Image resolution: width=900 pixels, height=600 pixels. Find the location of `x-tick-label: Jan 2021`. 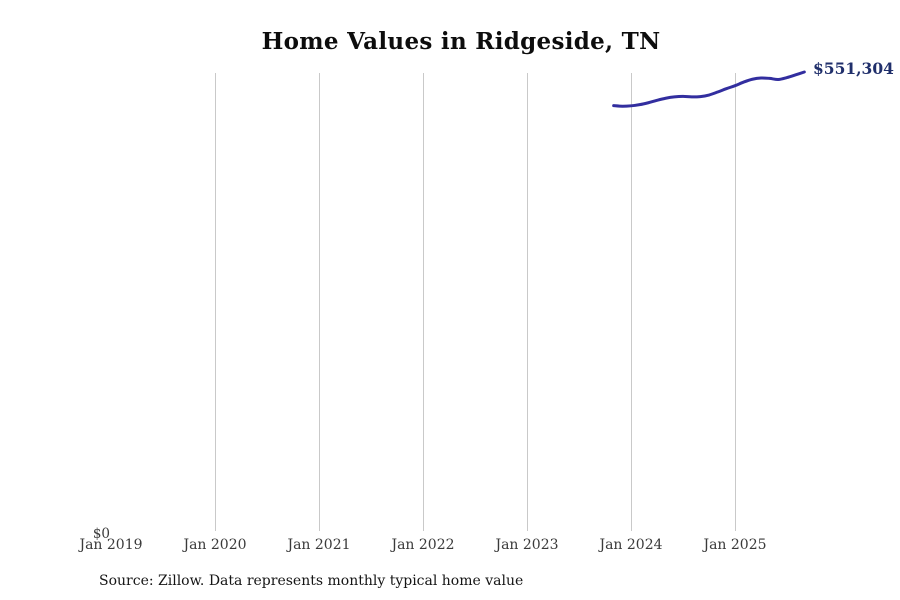

x-tick-label: Jan 2021 is located at coordinates (319, 545).